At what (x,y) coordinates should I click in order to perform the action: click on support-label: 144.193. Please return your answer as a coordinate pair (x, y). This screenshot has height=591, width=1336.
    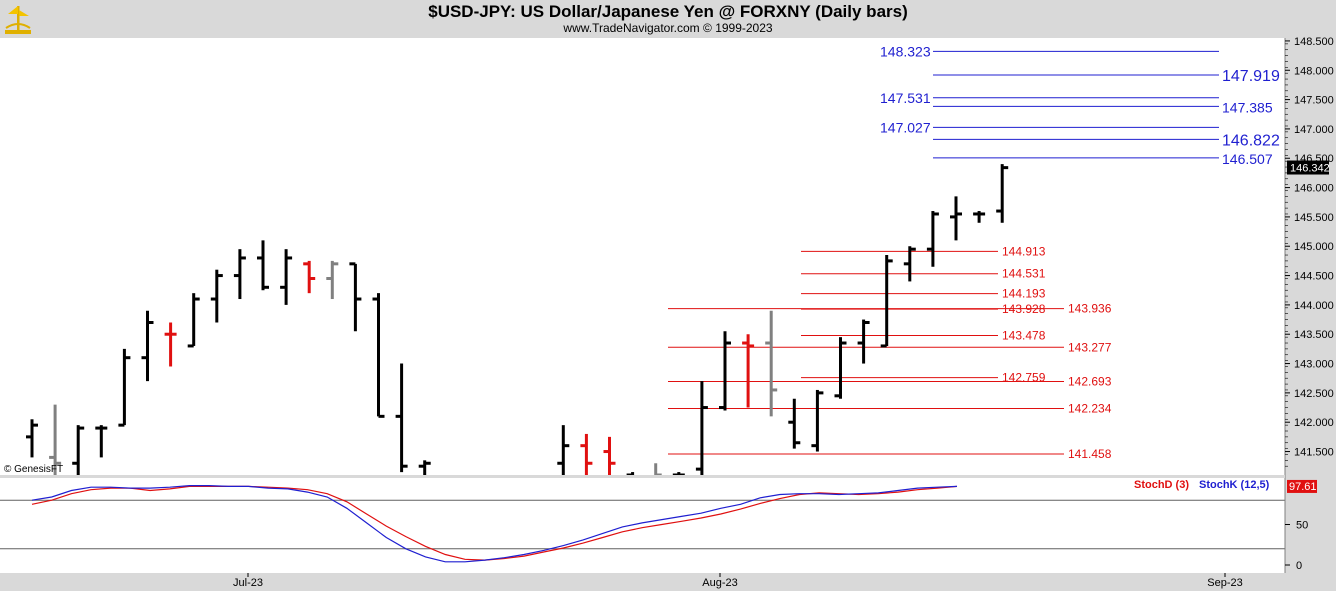
    Looking at the image, I should click on (1024, 294).